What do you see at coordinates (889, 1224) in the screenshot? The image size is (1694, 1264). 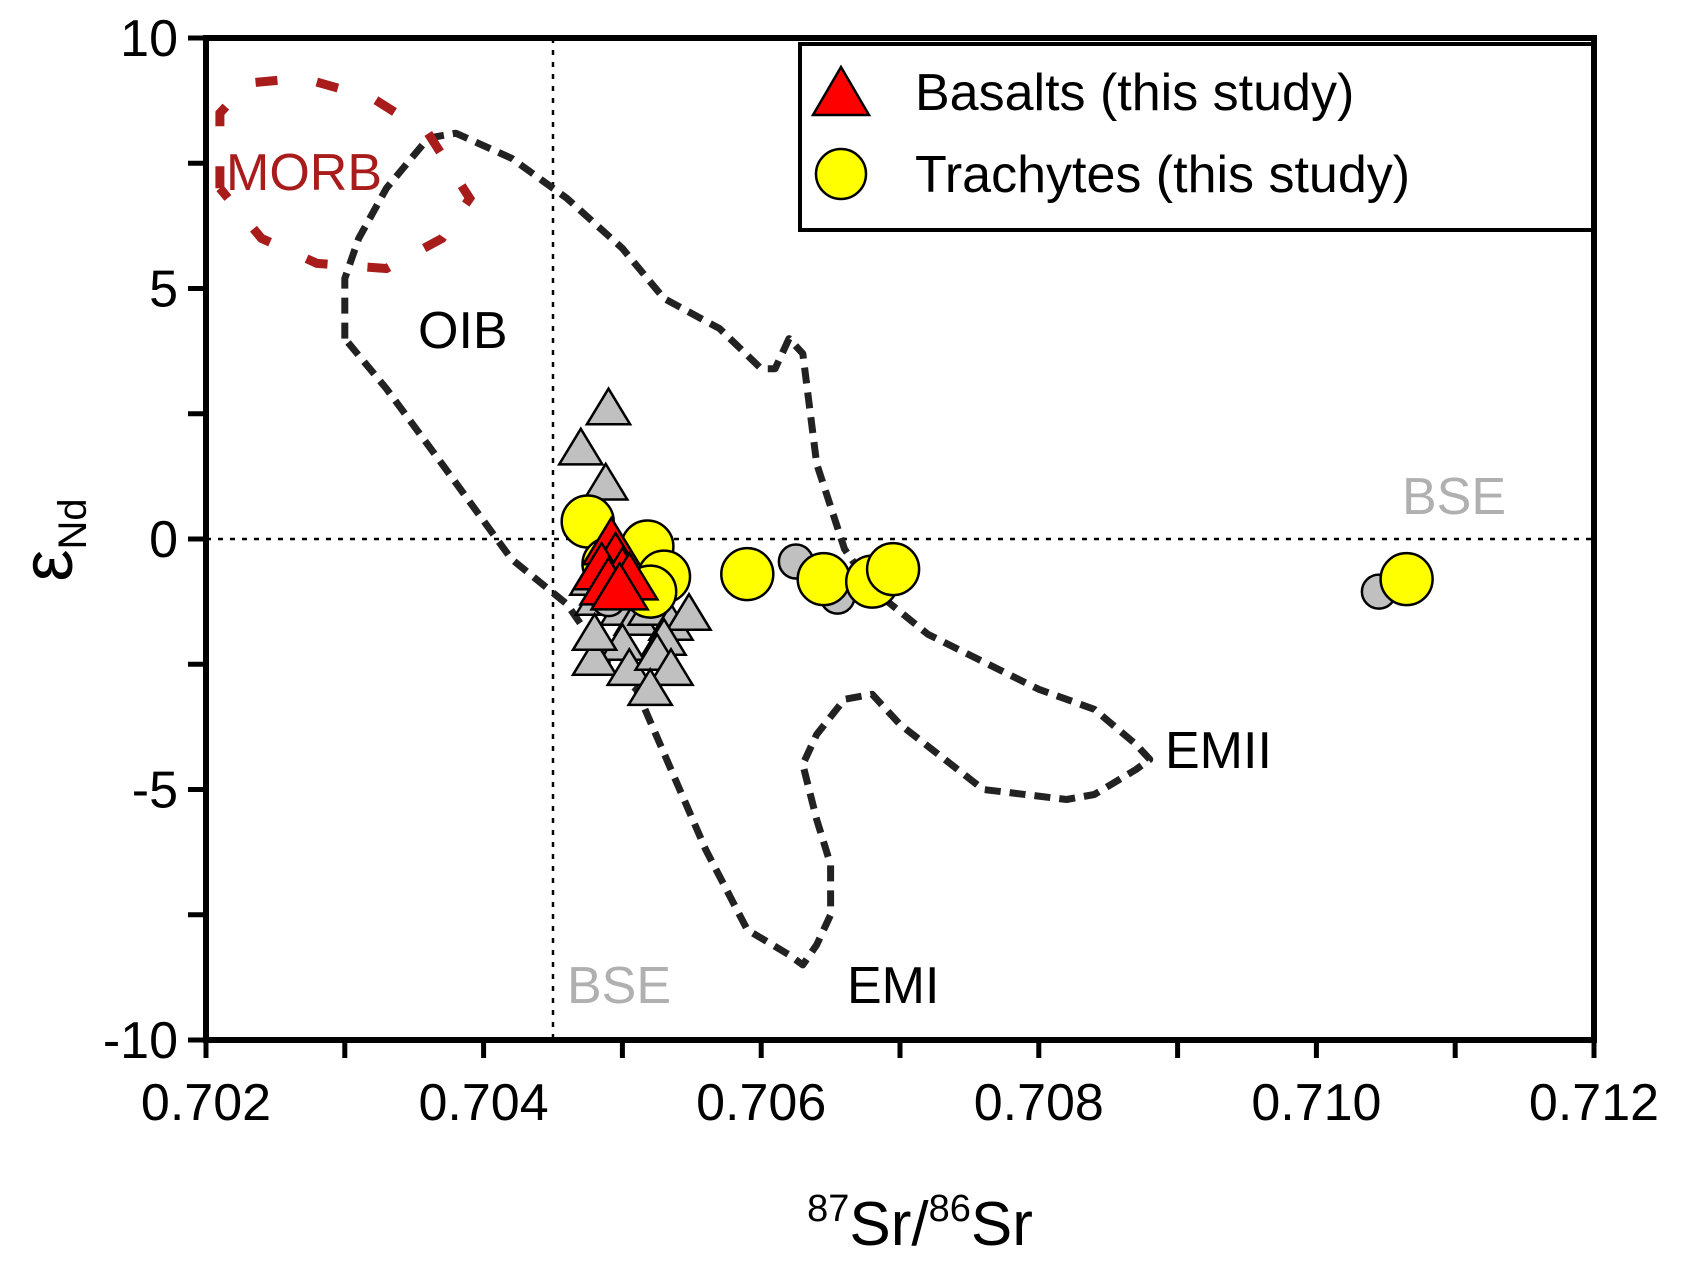 I see `x-title-sr-slash: Sr/` at bounding box center [889, 1224].